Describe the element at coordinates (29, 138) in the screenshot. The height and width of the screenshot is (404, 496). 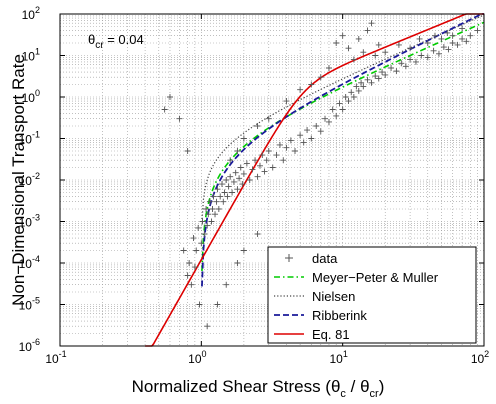
I see `y-tick-label: 10⁻¹` at that location.